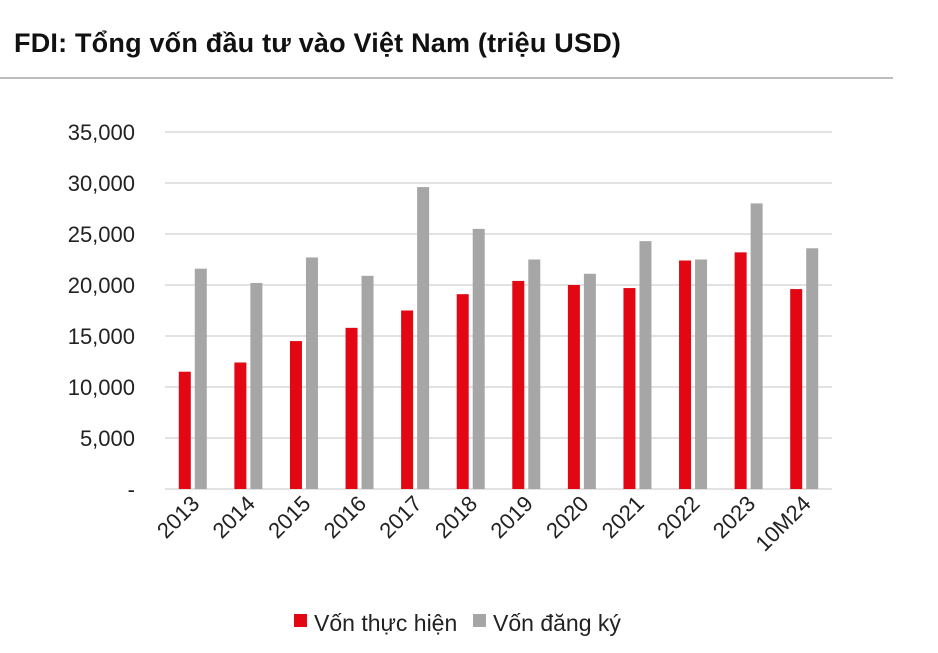 The height and width of the screenshot is (653, 938). Describe the element at coordinates (101, 183) in the screenshot. I see `y-tick-label: 30,000` at that location.